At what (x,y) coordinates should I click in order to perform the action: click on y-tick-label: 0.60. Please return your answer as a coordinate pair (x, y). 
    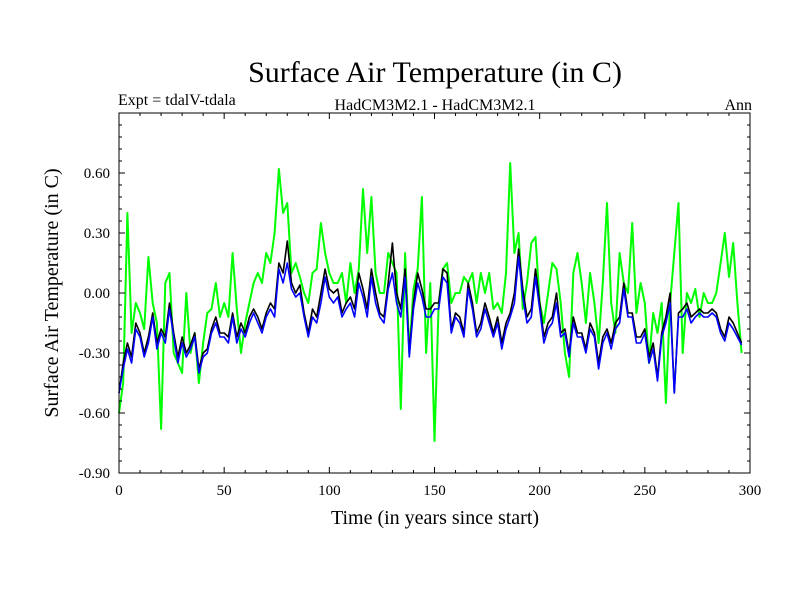
    Looking at the image, I should click on (97, 174).